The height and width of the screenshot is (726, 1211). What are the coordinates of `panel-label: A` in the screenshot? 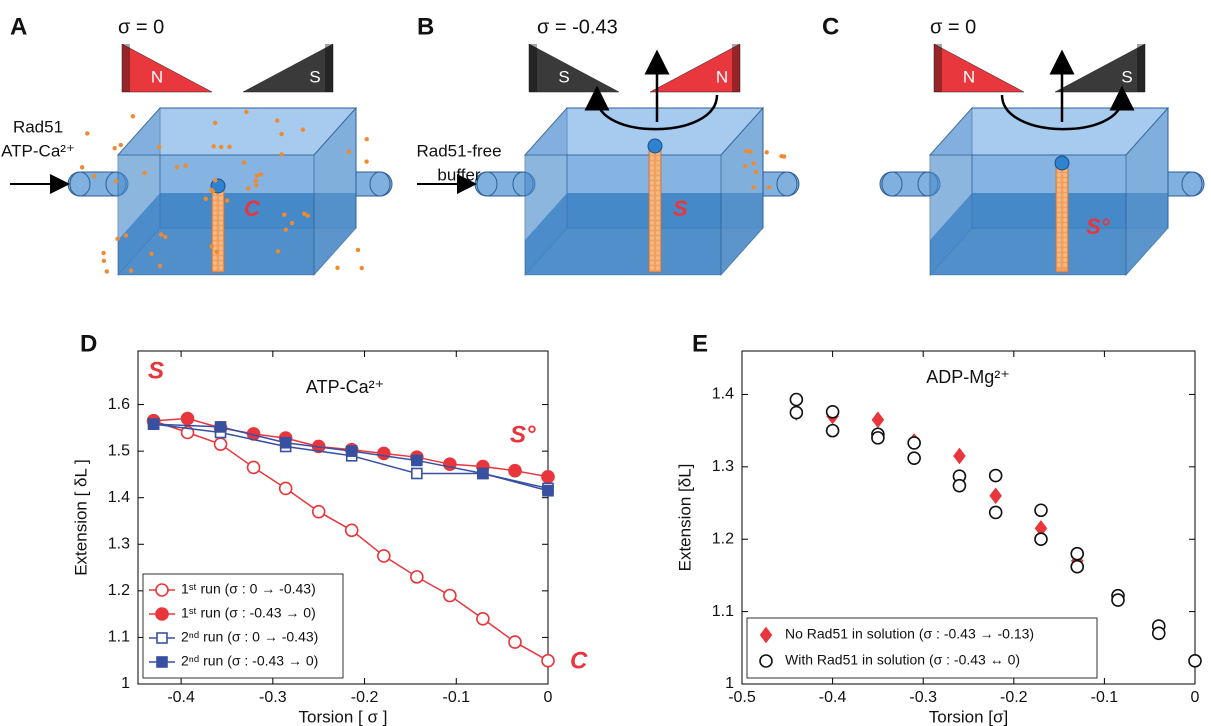 It's located at (18, 26).